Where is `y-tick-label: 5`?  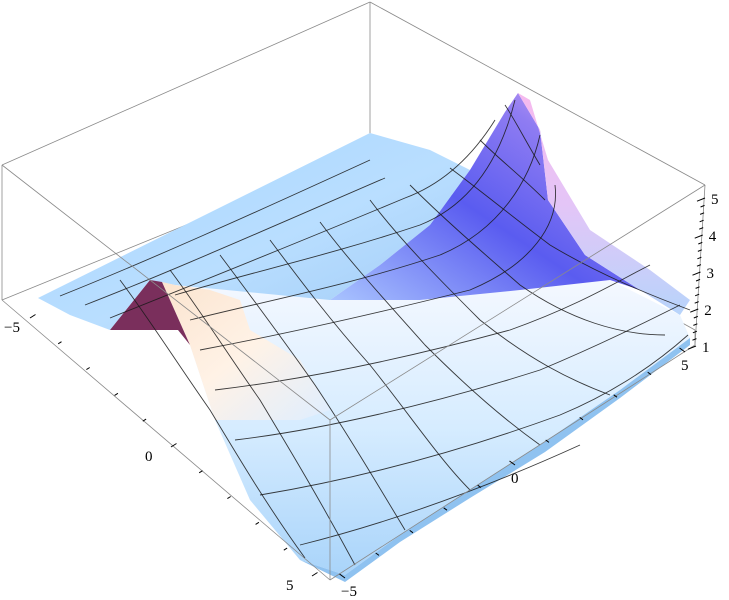
y-tick-label: 5 is located at coordinates (685, 366).